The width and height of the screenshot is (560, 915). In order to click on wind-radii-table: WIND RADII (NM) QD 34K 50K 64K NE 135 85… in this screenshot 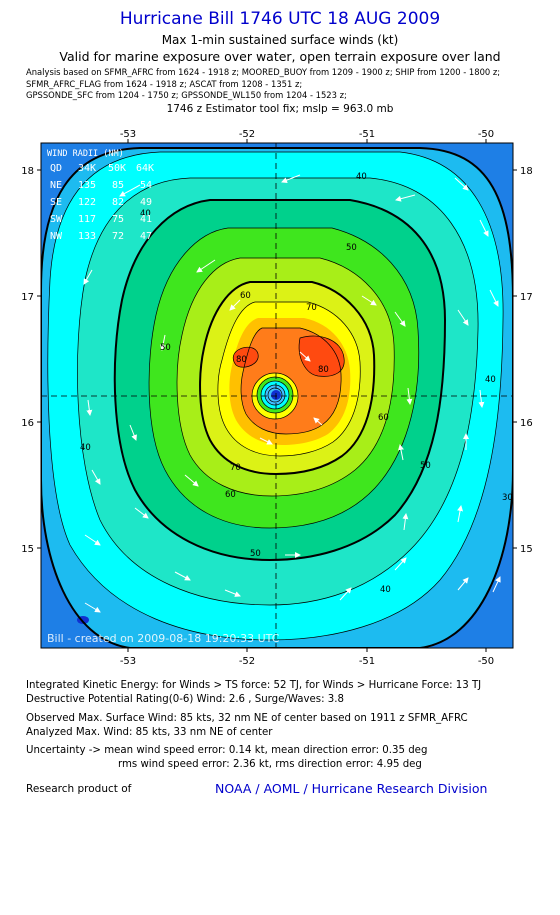, I will do `click(100, 195)`.